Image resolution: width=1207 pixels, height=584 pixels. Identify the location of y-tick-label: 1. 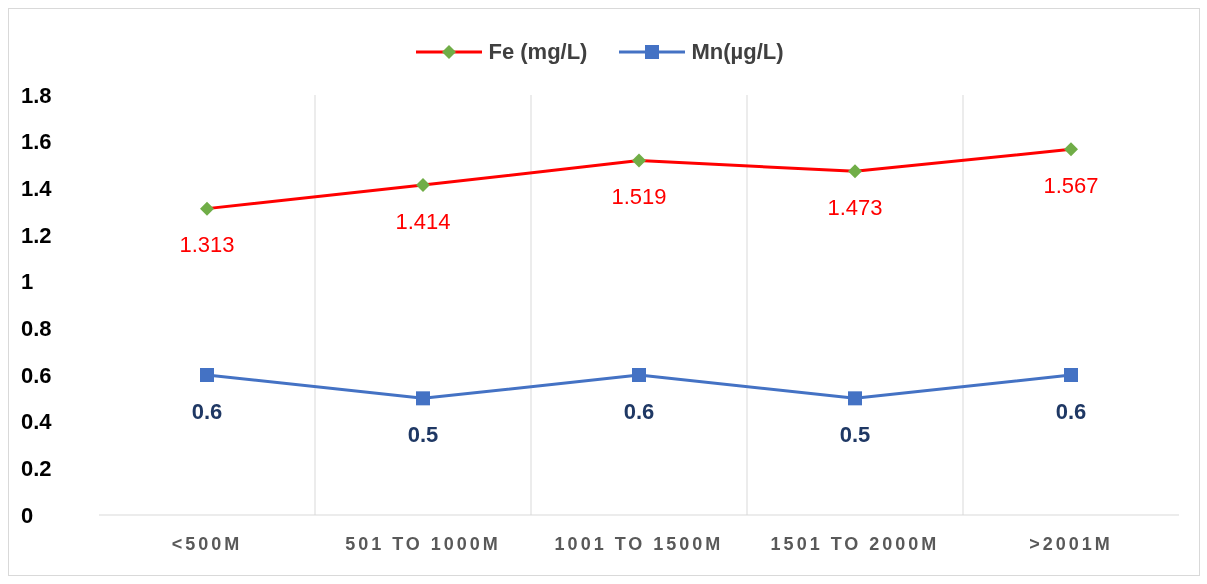
(27, 282).